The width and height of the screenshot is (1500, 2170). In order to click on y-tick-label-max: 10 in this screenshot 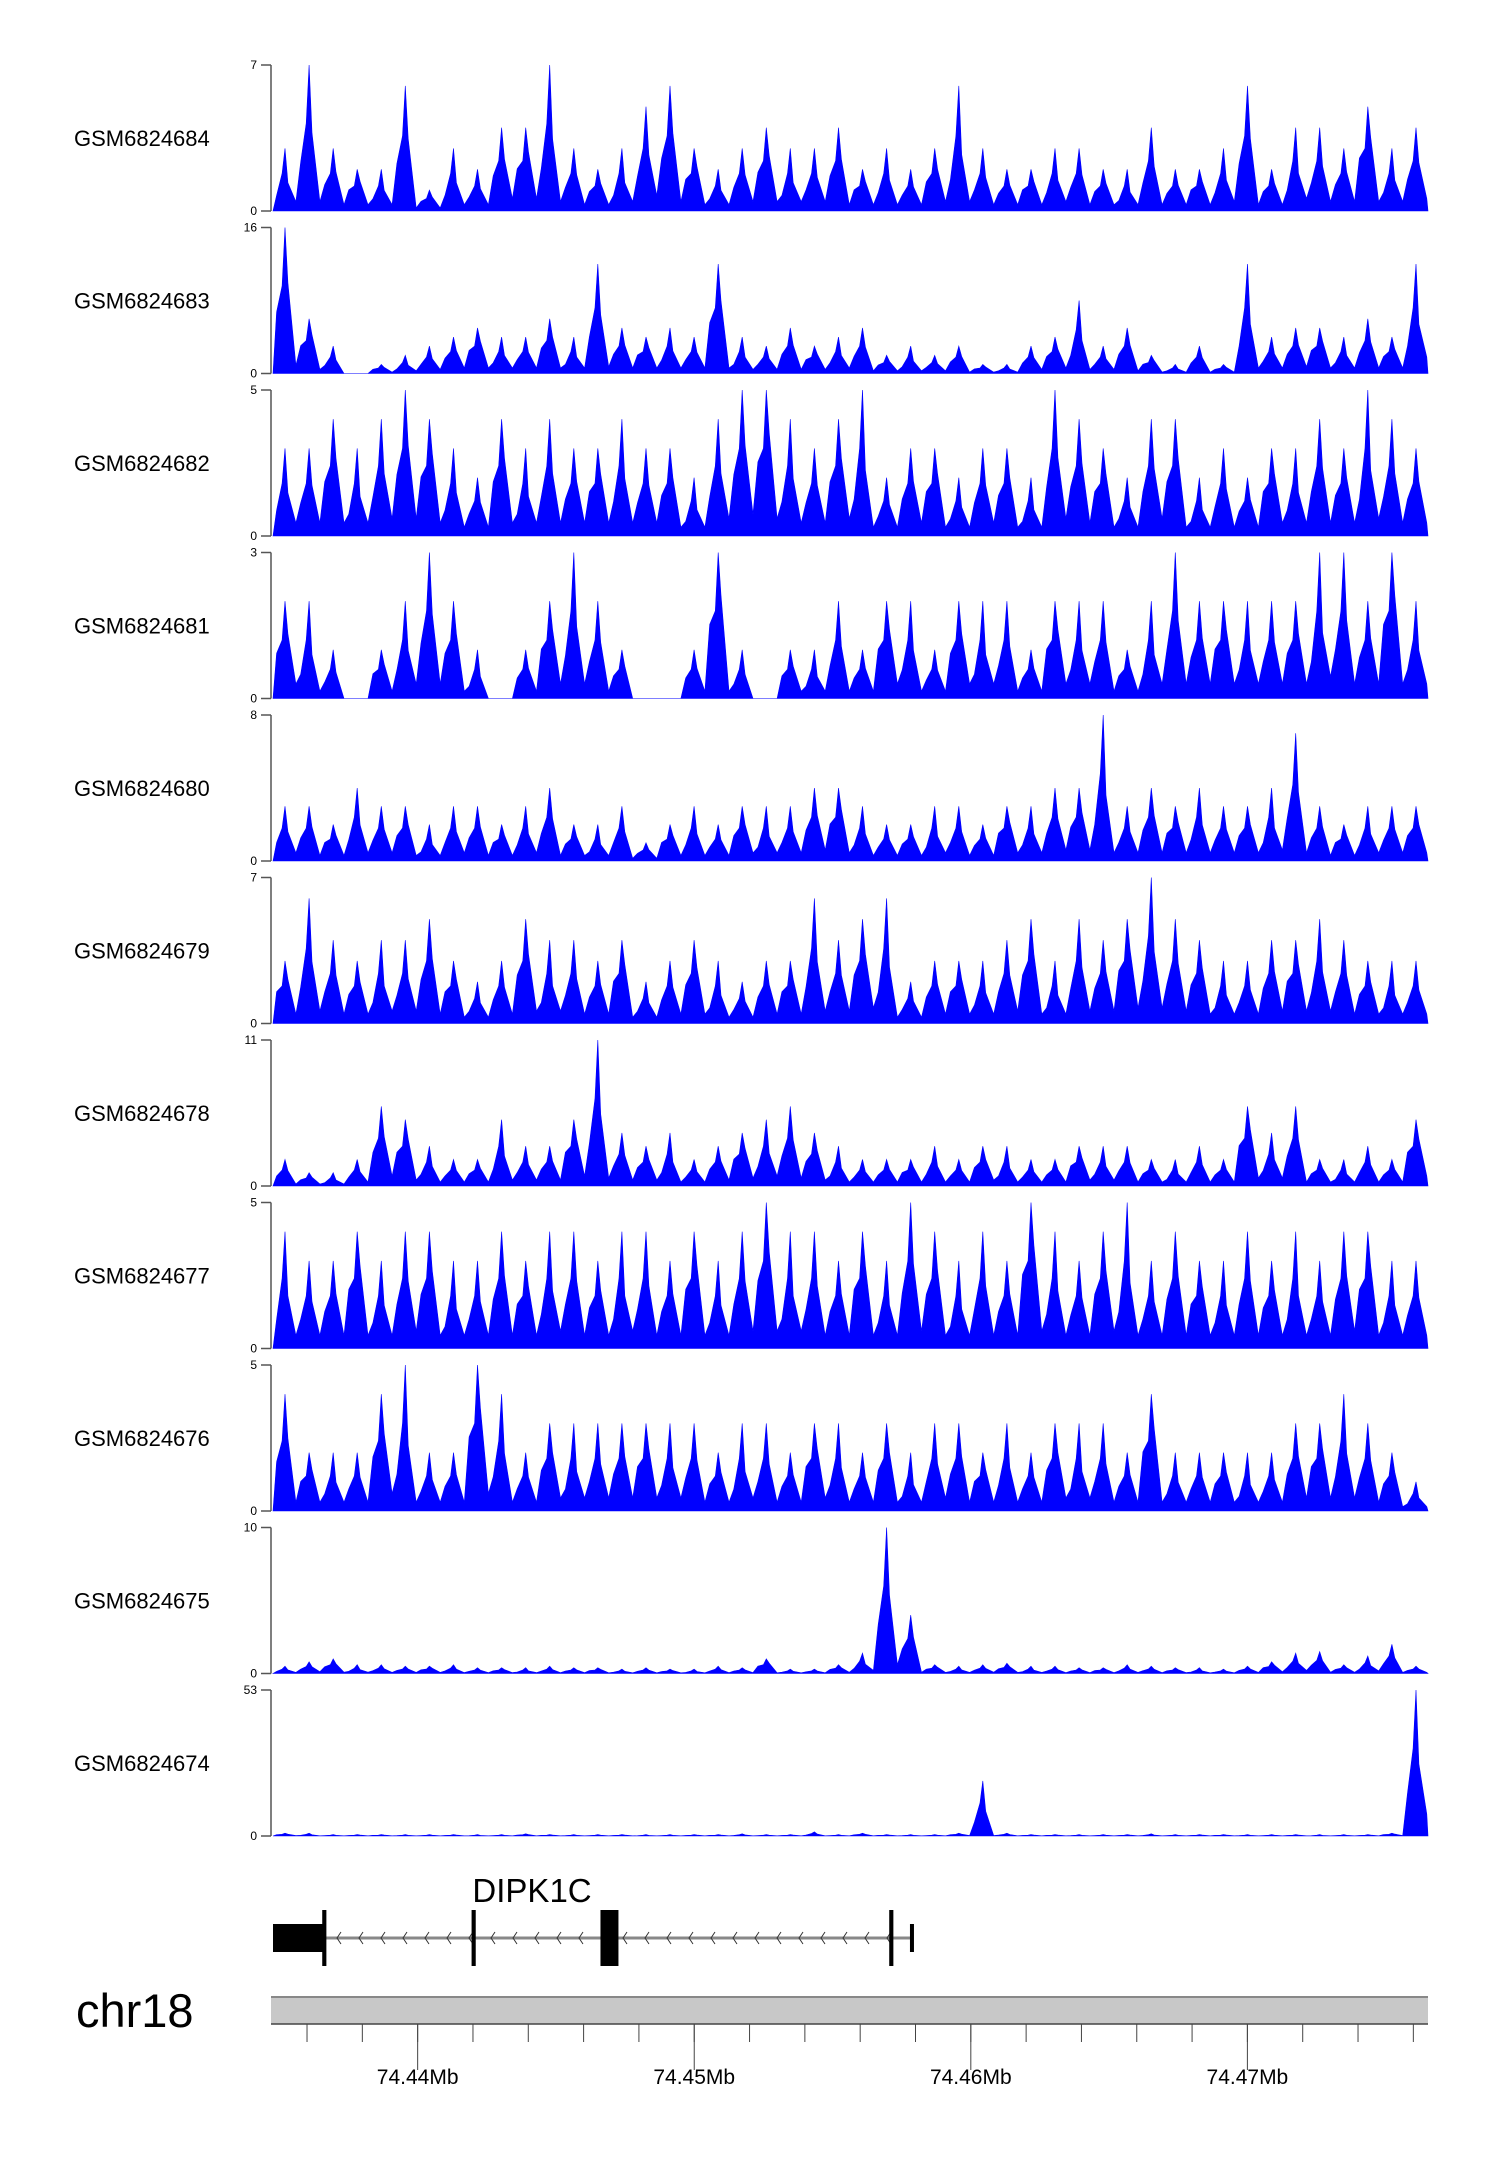, I will do `click(251, 1528)`.